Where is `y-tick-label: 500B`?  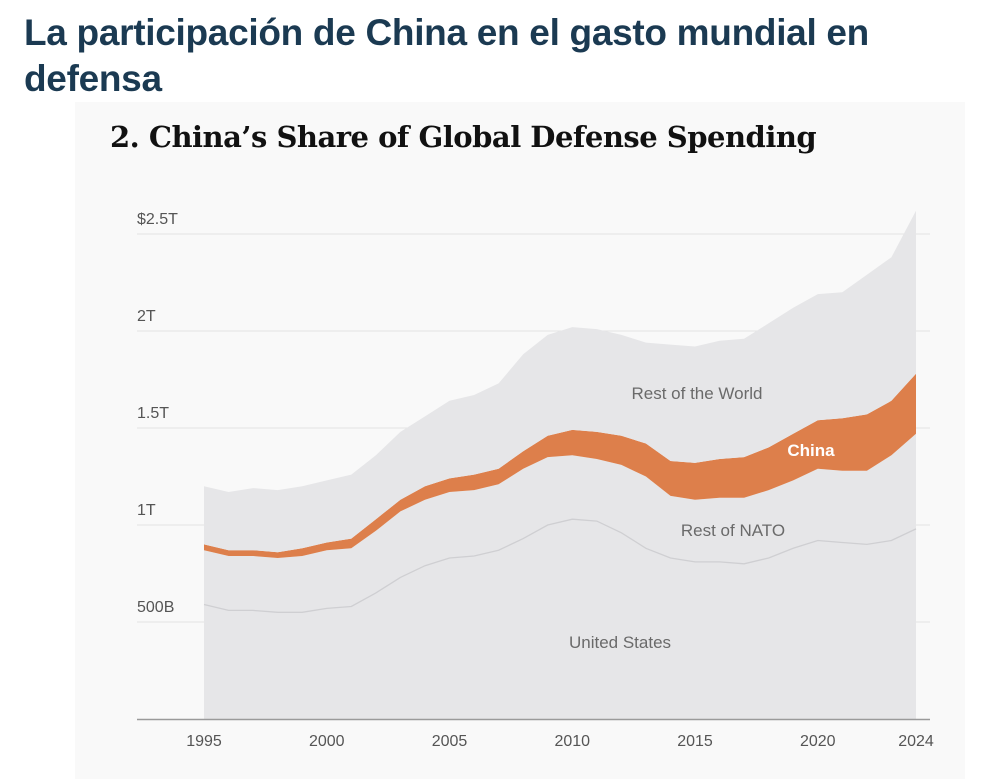 y-tick-label: 500B is located at coordinates (155, 607).